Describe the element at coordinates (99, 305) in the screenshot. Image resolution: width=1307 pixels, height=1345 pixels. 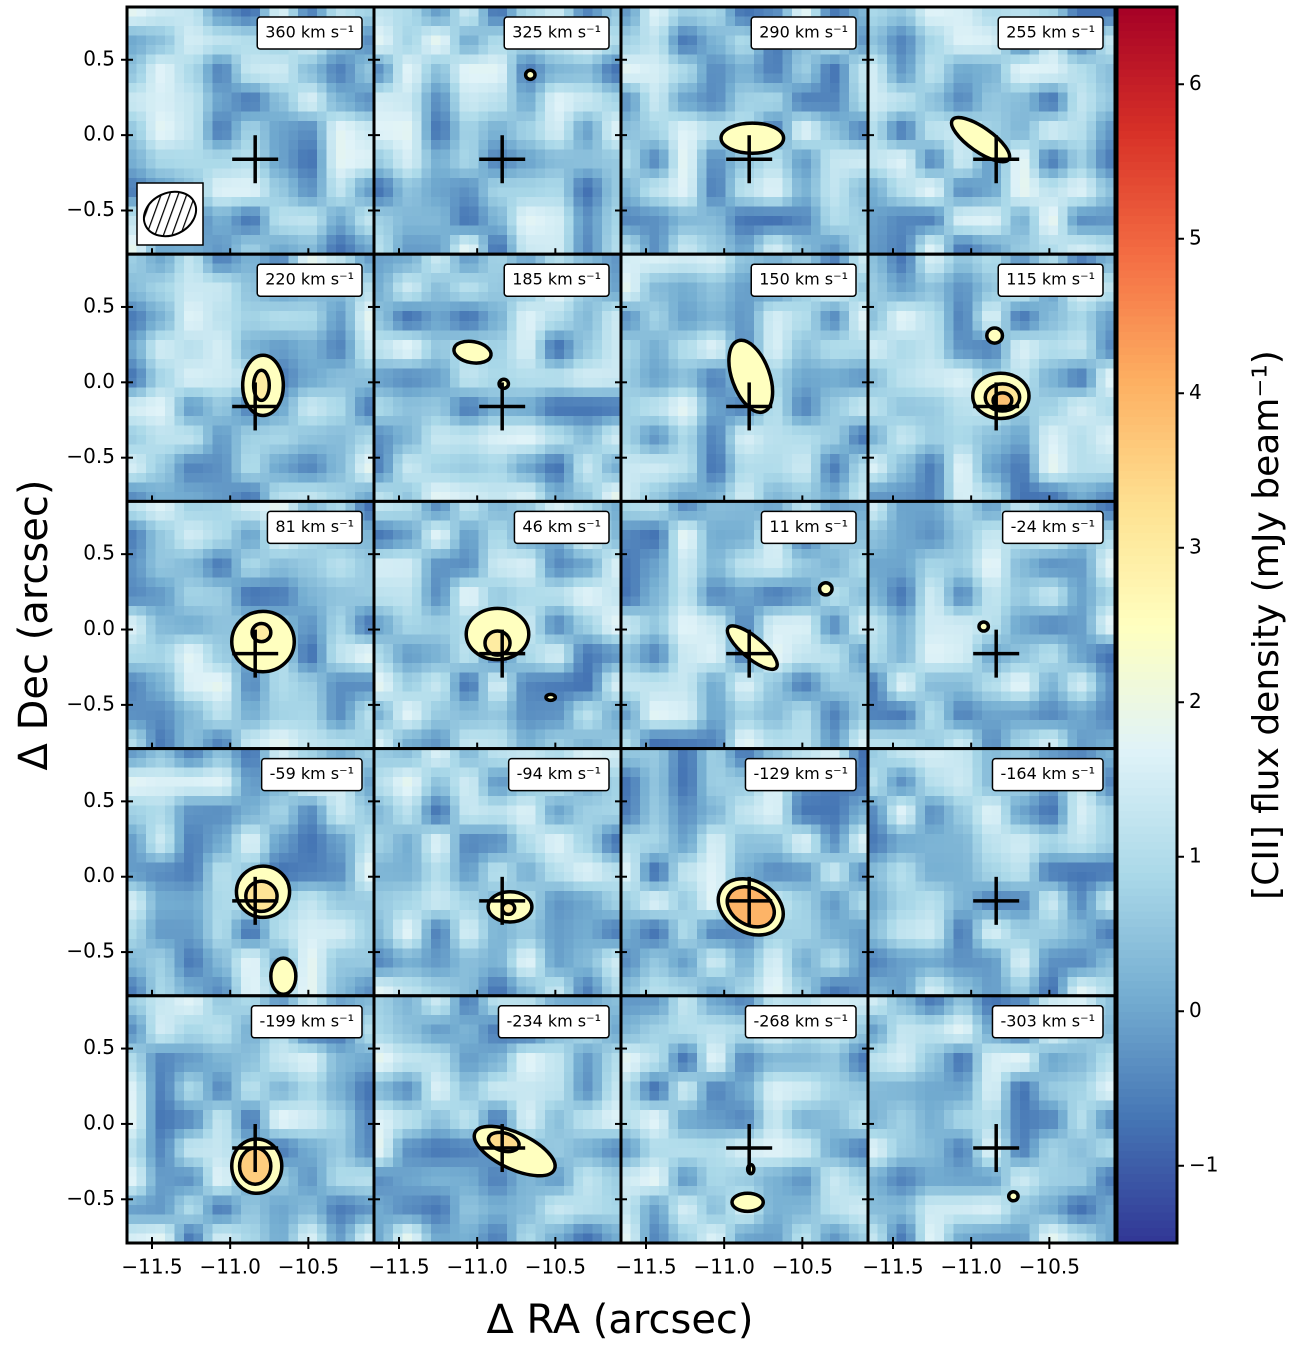
I see `y-tick-label: 0.5` at that location.